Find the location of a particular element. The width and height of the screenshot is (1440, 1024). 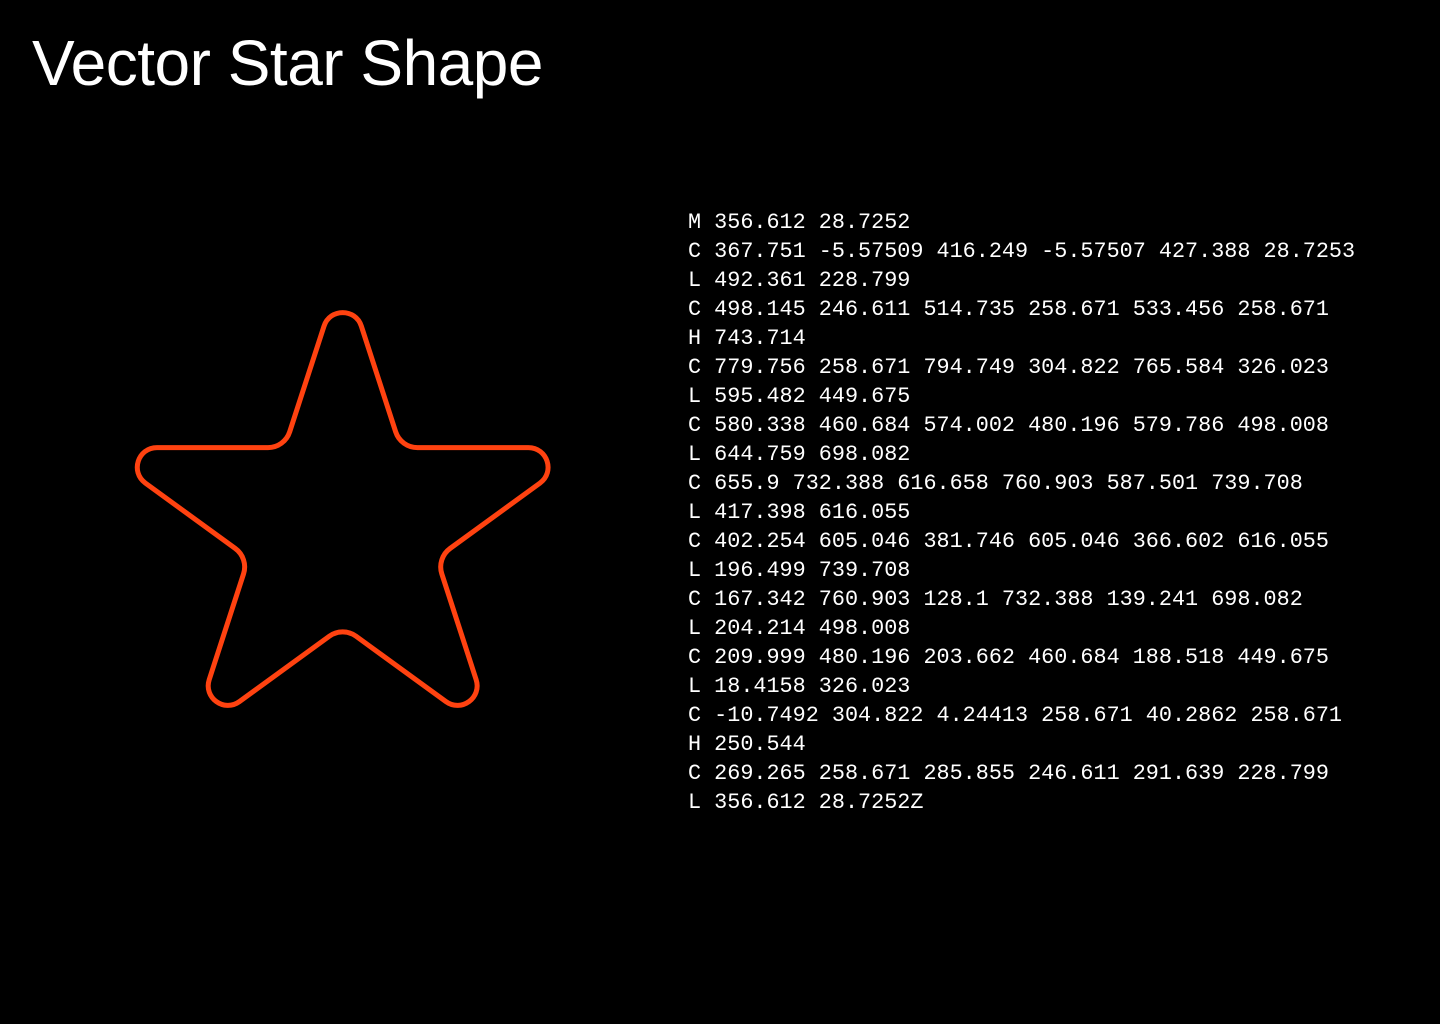

path-line: L 196.499 739.708 is located at coordinates (799, 570).